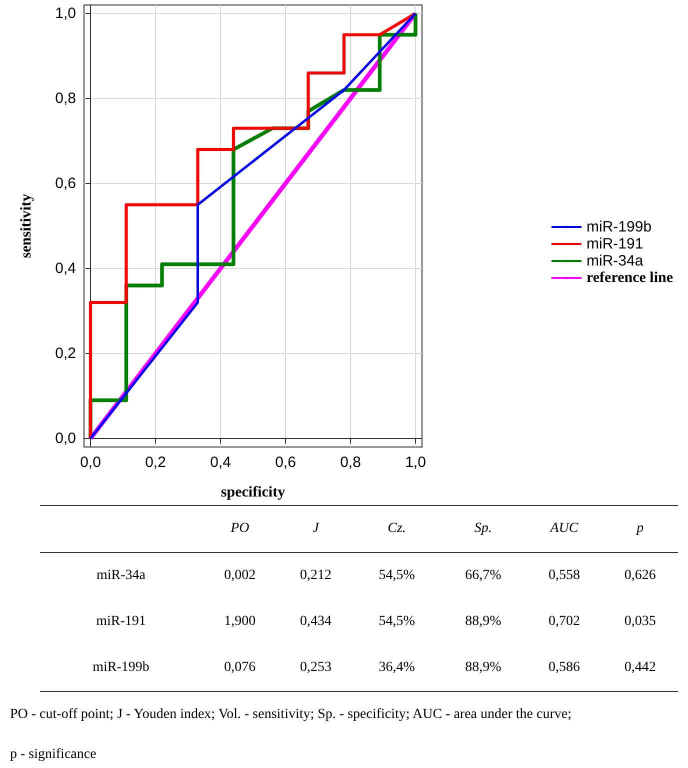 This screenshot has width=688, height=768. Describe the element at coordinates (483, 575) in the screenshot. I see `text: 66,7%` at that location.